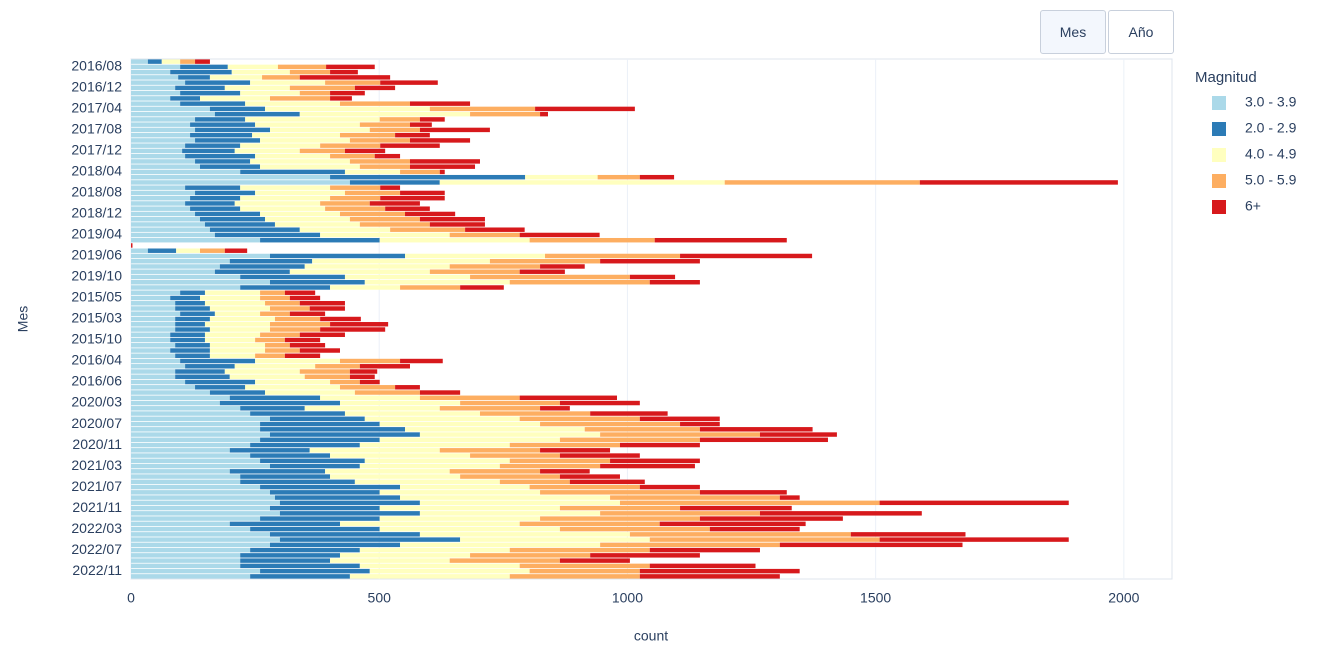 This screenshot has height=652, width=1318. Describe the element at coordinates (1141, 32) in the screenshot. I see `toggle-button: Año` at that location.